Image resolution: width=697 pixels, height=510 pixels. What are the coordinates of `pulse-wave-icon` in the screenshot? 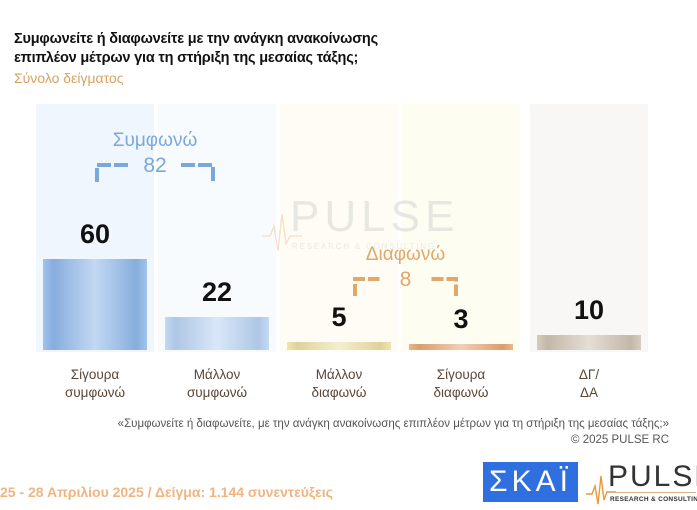 It's located at (282, 232).